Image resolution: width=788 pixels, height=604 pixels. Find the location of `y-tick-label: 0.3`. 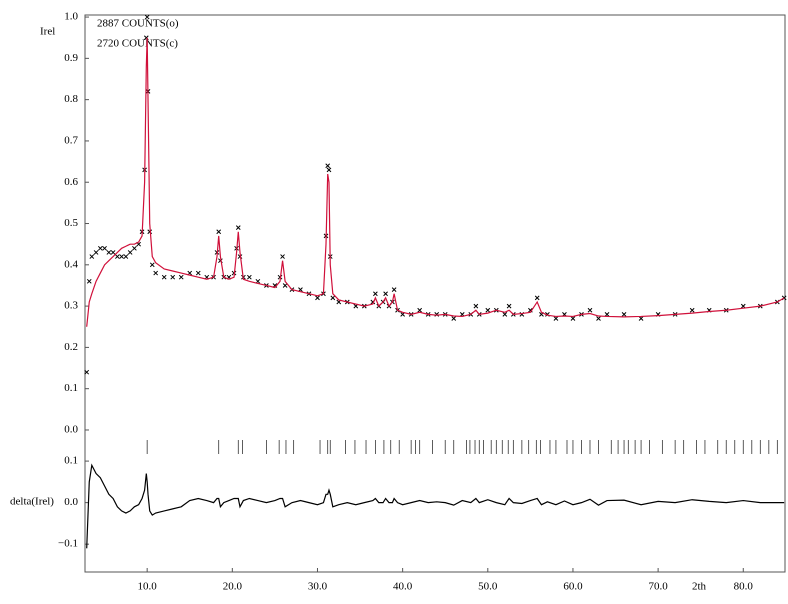

y-tick-label: 0.3 is located at coordinates (71, 306).